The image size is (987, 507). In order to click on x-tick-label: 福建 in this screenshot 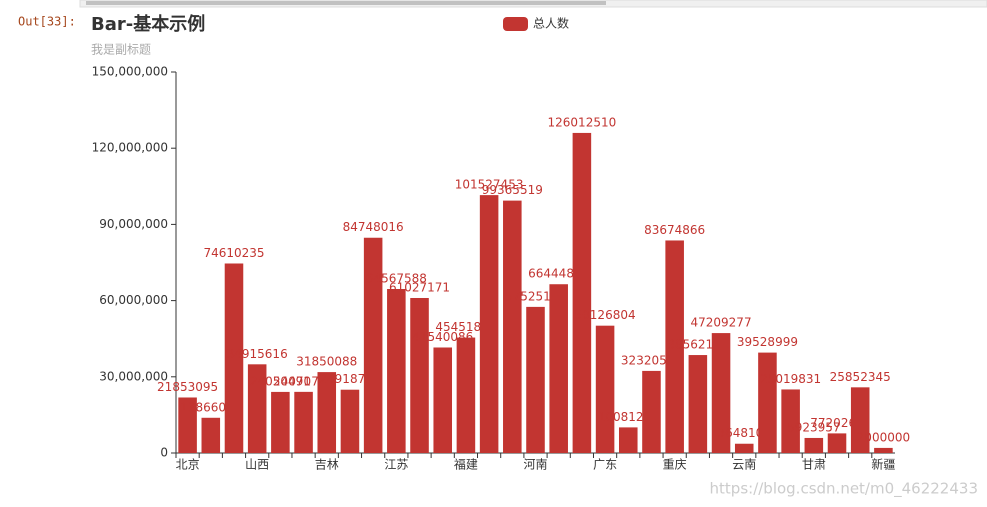, I will do `click(466, 464)`.